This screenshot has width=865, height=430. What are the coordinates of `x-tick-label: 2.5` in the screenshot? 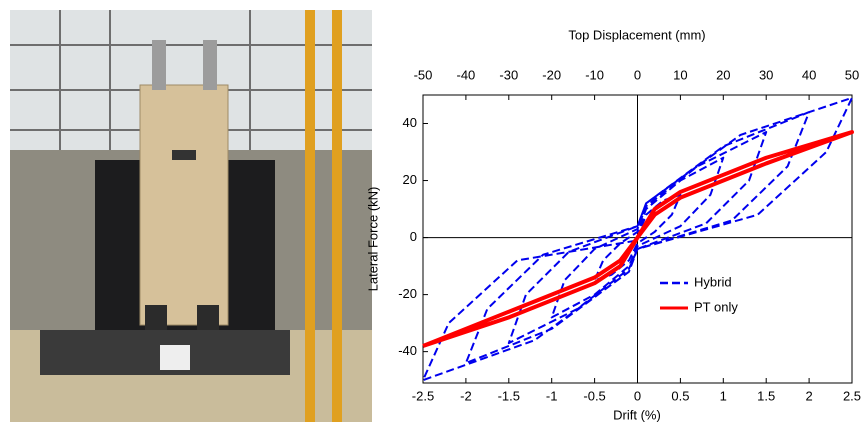 It's located at (852, 395).